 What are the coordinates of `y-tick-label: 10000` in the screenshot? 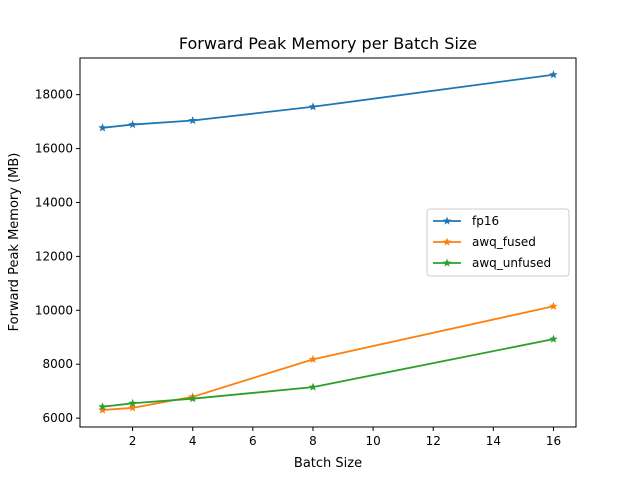 It's located at (54, 310).